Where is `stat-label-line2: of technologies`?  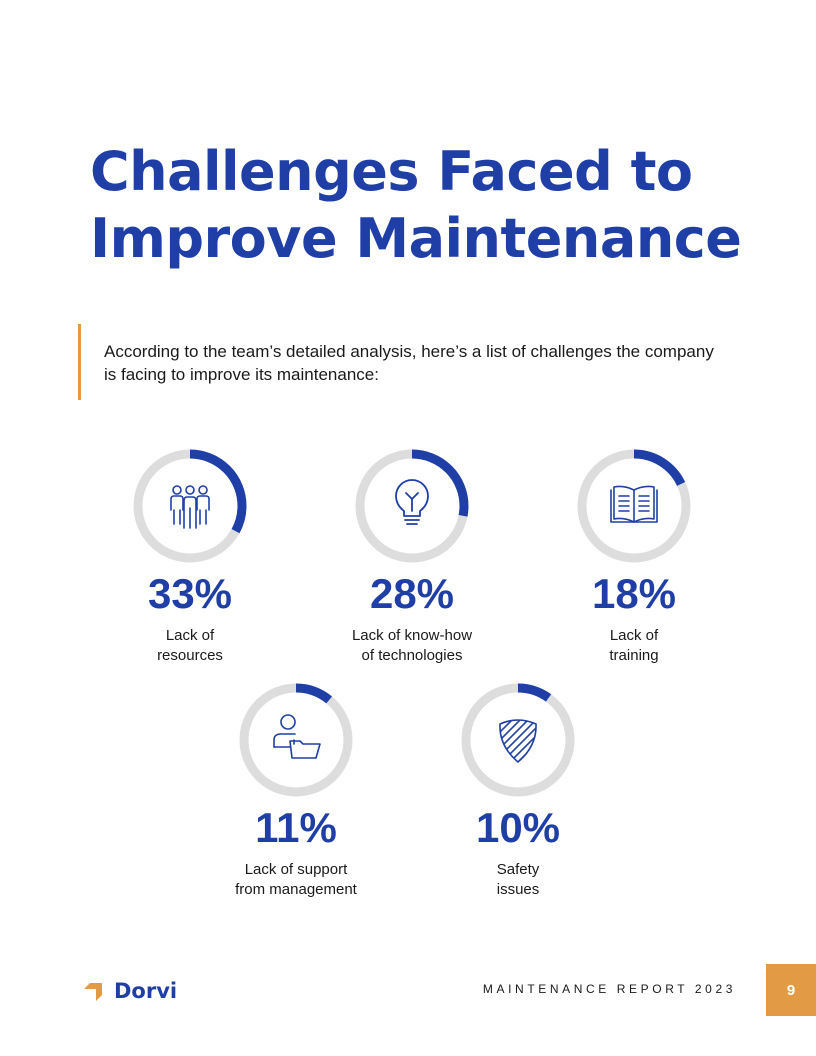
stat-label-line2: of technologies is located at coordinates (412, 655).